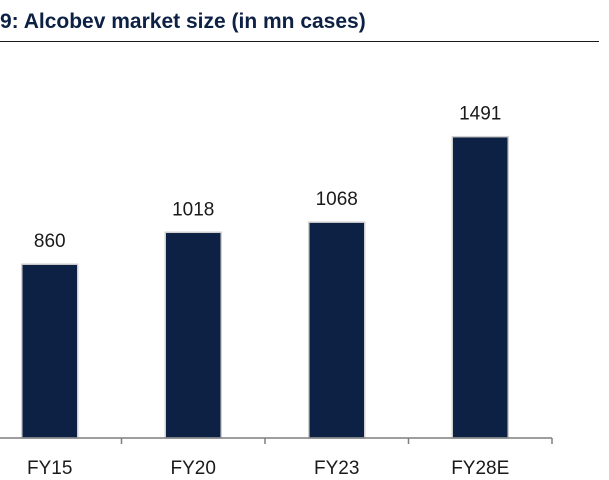 The width and height of the screenshot is (609, 480). What do you see at coordinates (193, 468) in the screenshot?
I see `tick-label-fy20: FY20` at bounding box center [193, 468].